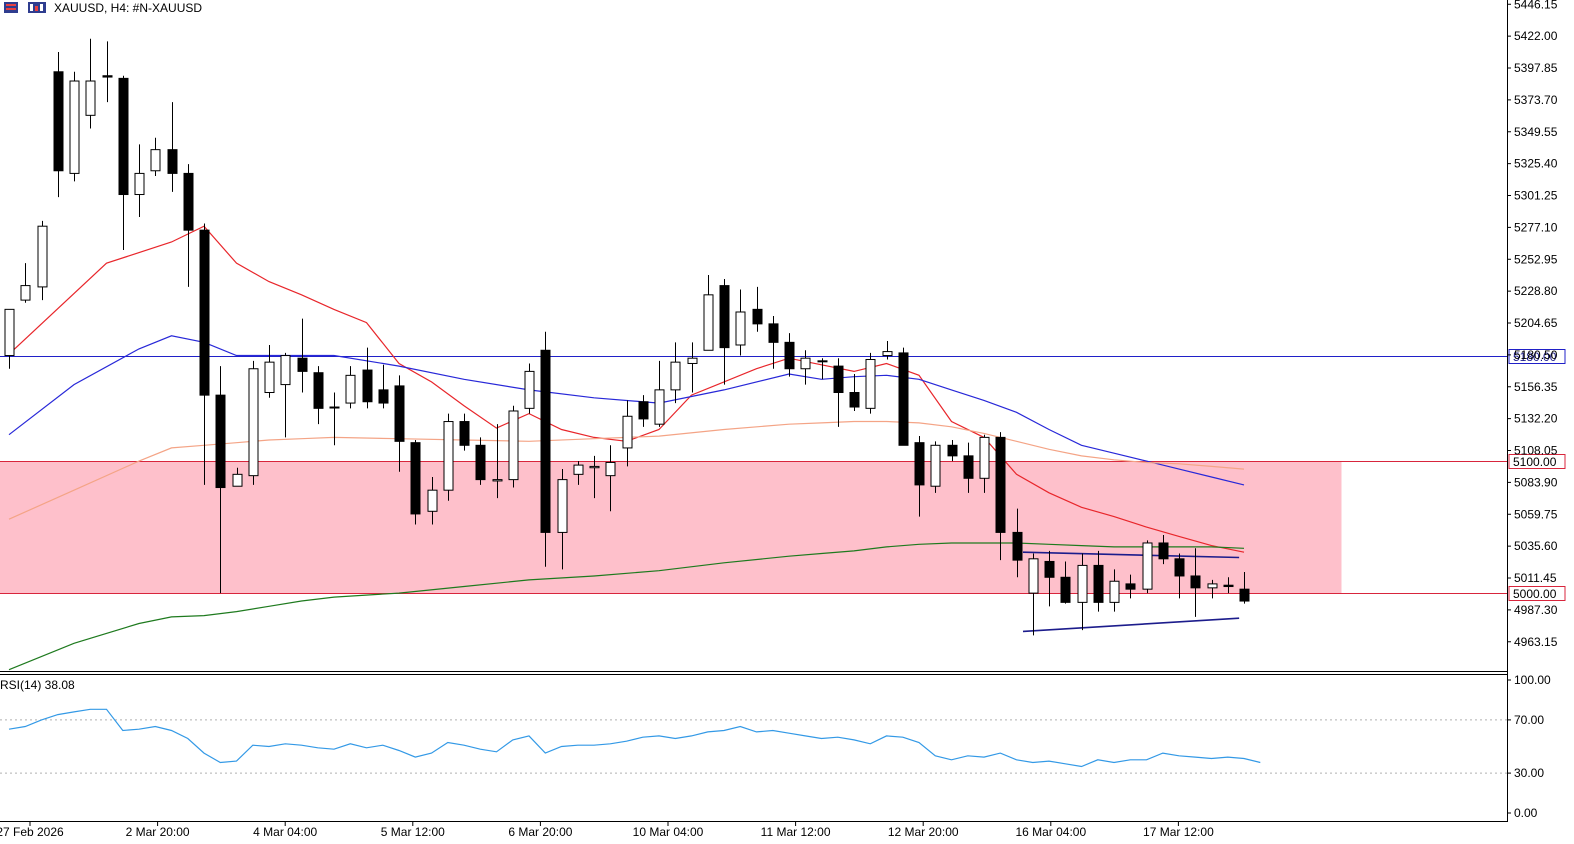 The image size is (1574, 844). I want to click on price-tick-label: 5277.10, so click(1536, 227).